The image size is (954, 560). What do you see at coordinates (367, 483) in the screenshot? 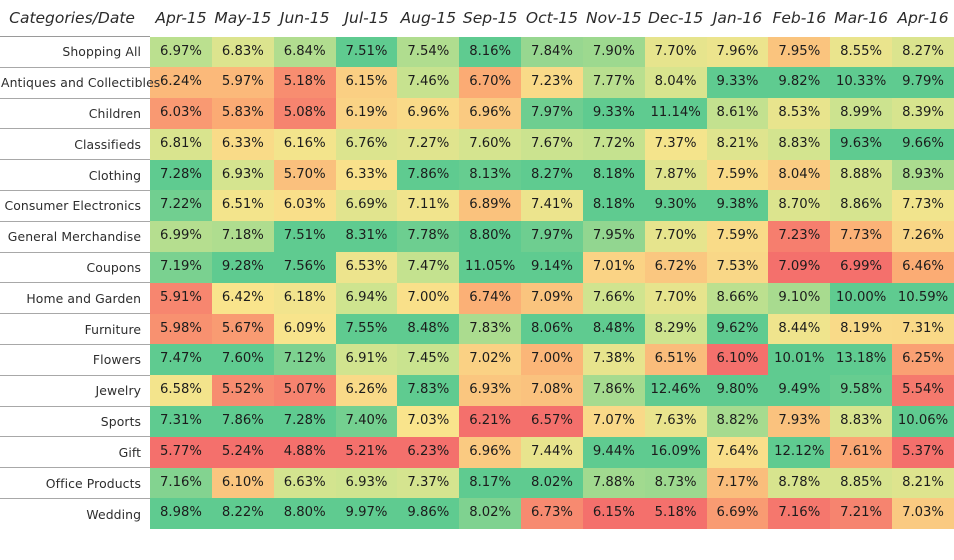
I see `heatmap-cell: 6.93%` at bounding box center [367, 483].